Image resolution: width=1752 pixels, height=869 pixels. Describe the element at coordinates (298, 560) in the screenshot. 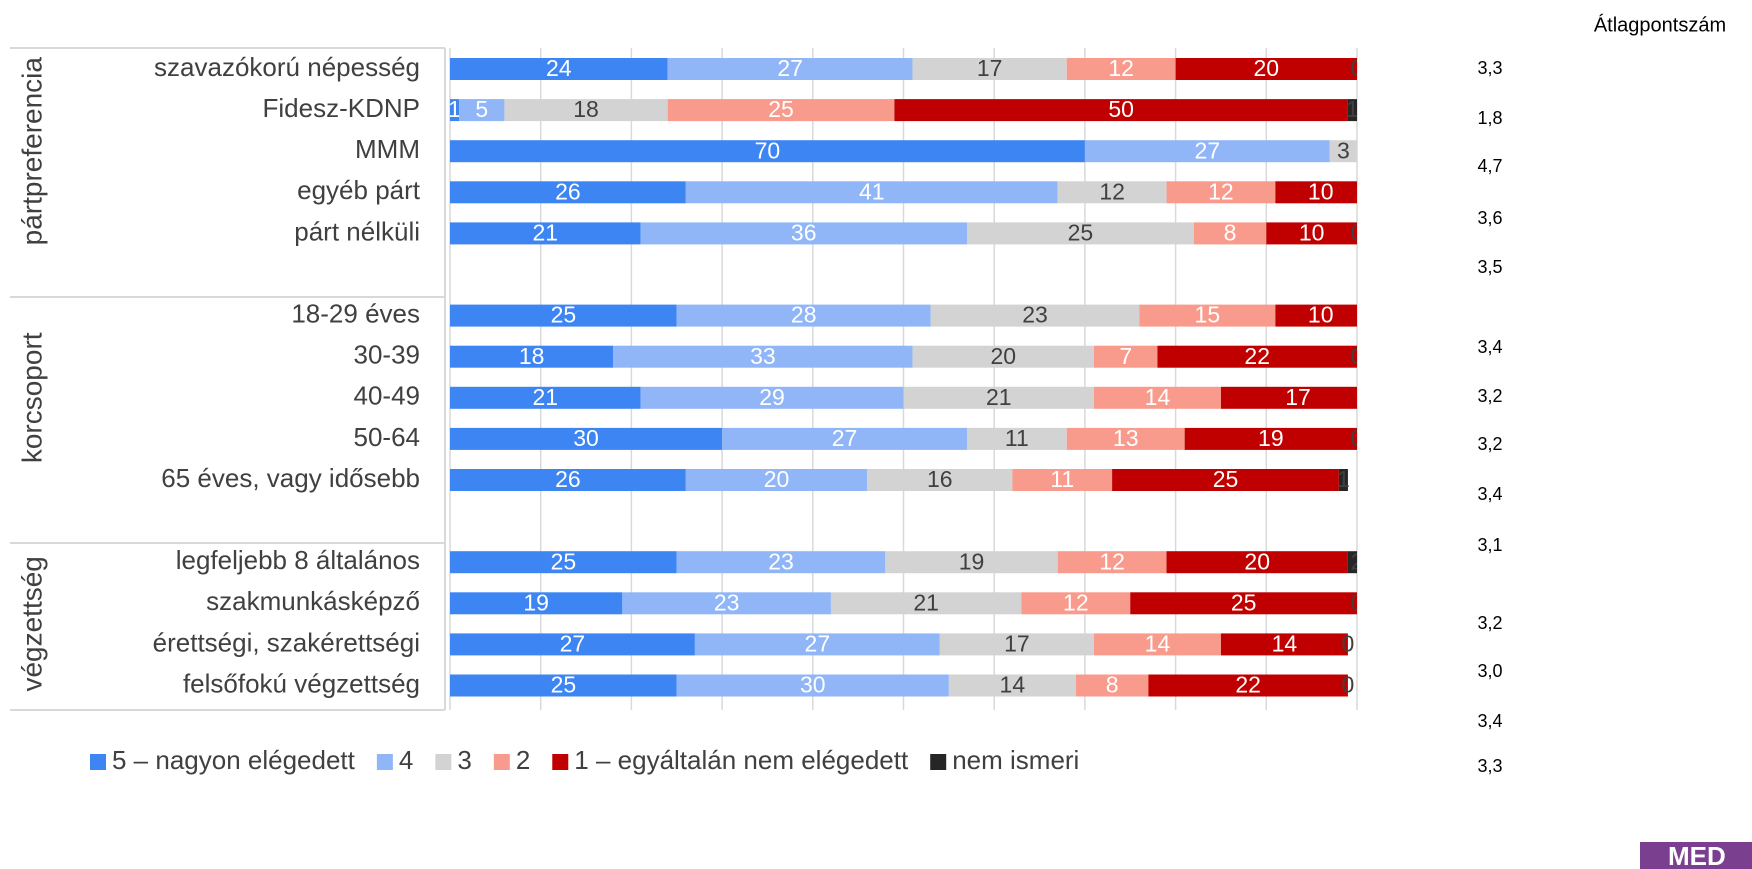

I see `category-label: legfeljebb 8 általános` at that location.